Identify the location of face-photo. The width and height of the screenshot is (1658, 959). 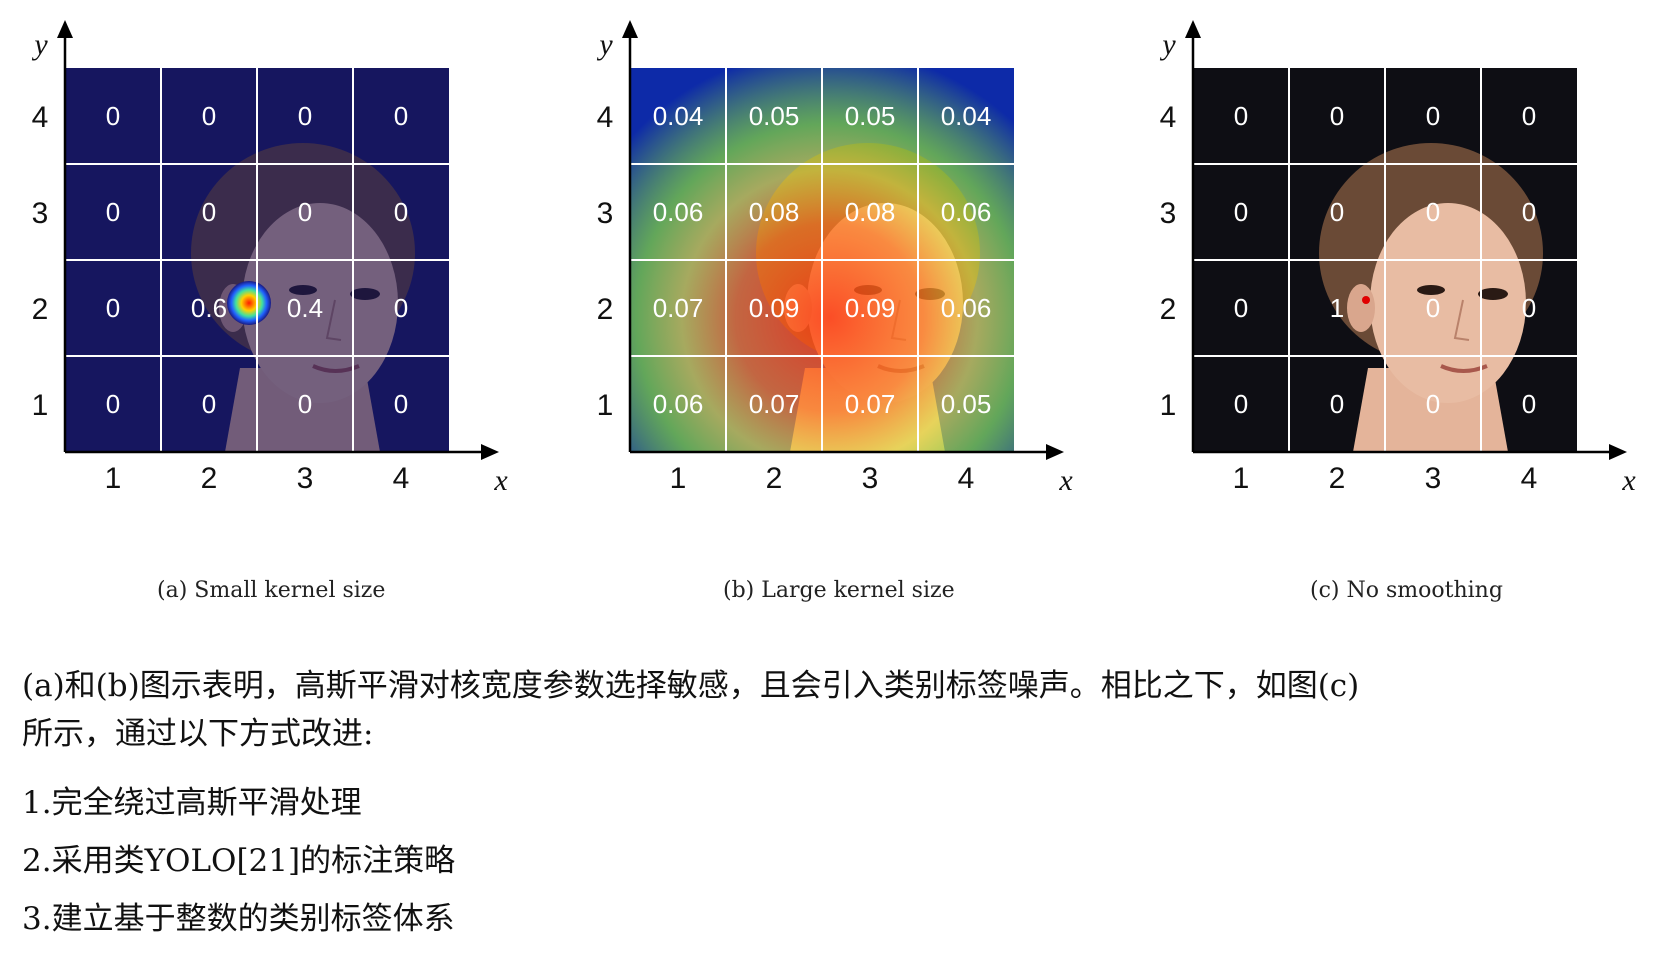
(1431, 297).